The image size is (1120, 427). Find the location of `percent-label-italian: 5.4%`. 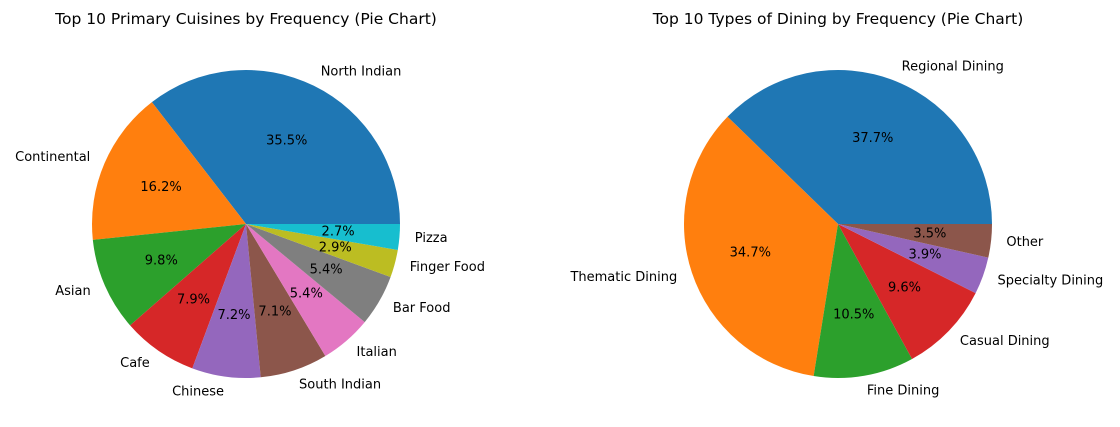

percent-label-italian: 5.4% is located at coordinates (306, 294).